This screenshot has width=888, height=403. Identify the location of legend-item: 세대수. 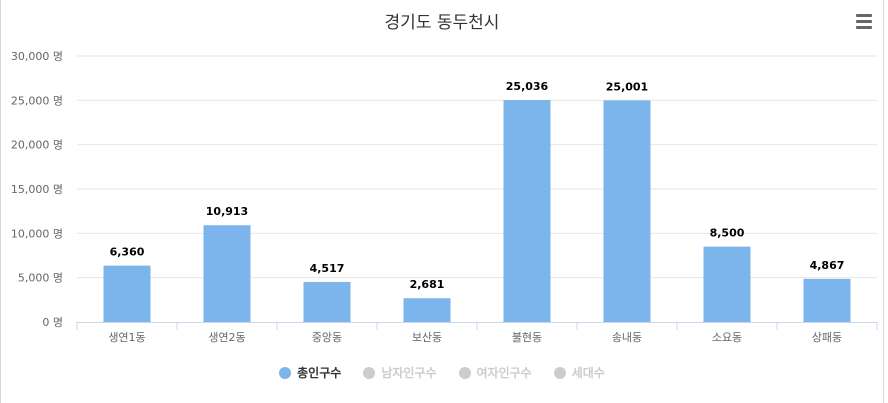
(579, 372).